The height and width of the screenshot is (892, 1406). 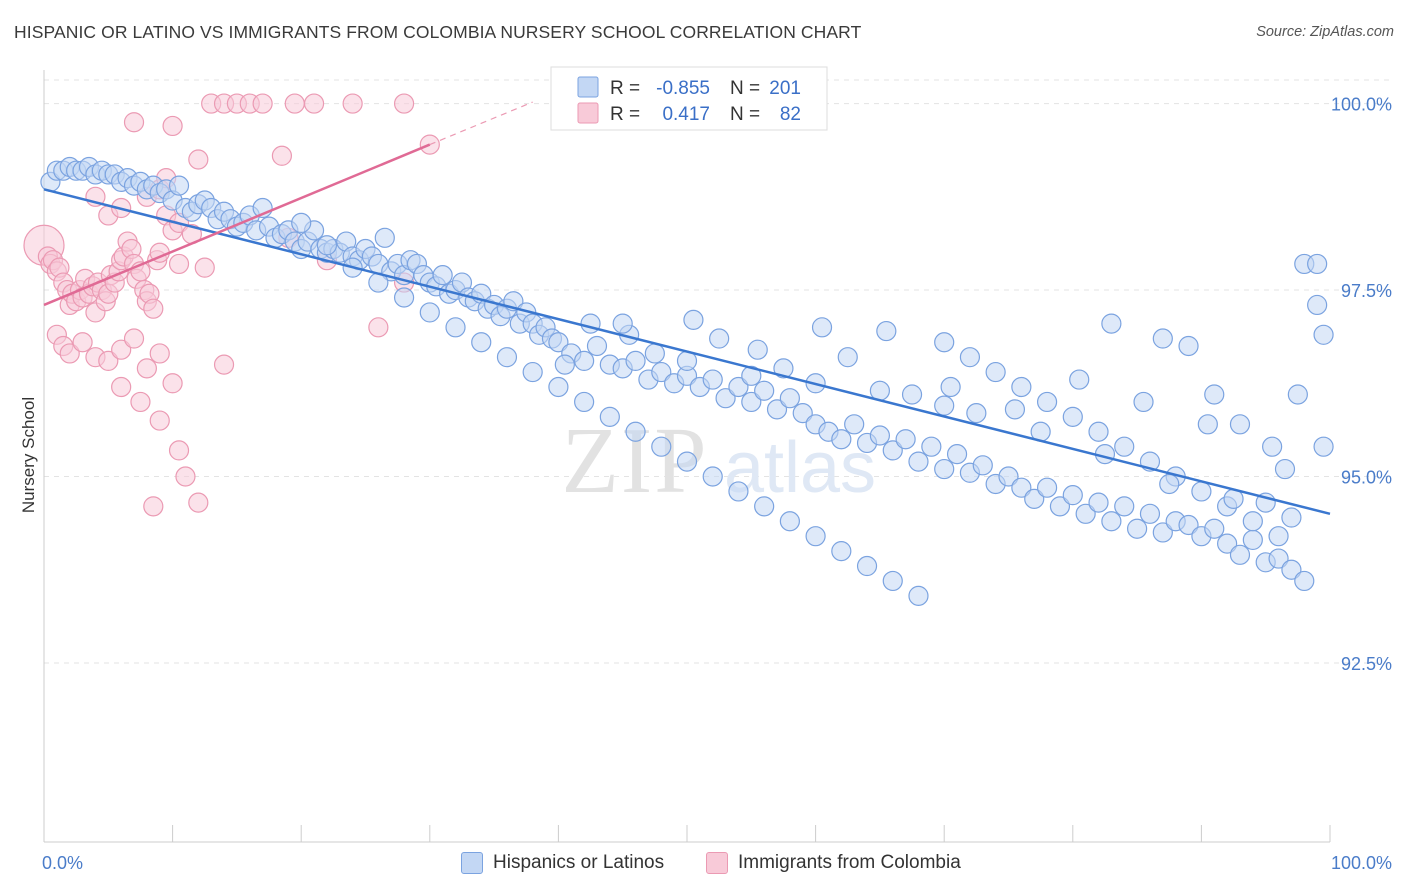 I want to click on y-axis-label: Nursery School, so click(x=28, y=455).